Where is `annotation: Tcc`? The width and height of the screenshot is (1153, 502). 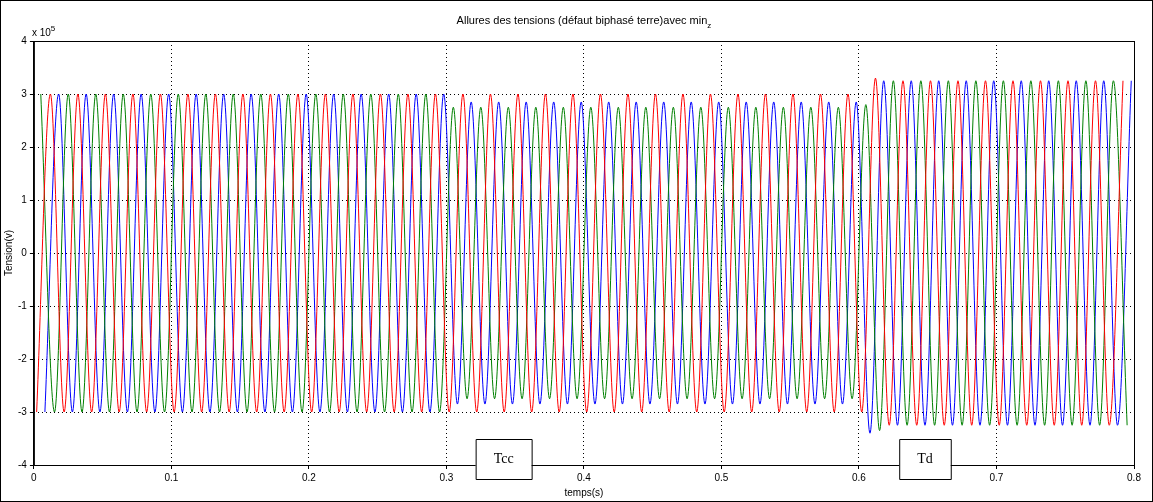 annotation: Tcc is located at coordinates (503, 458).